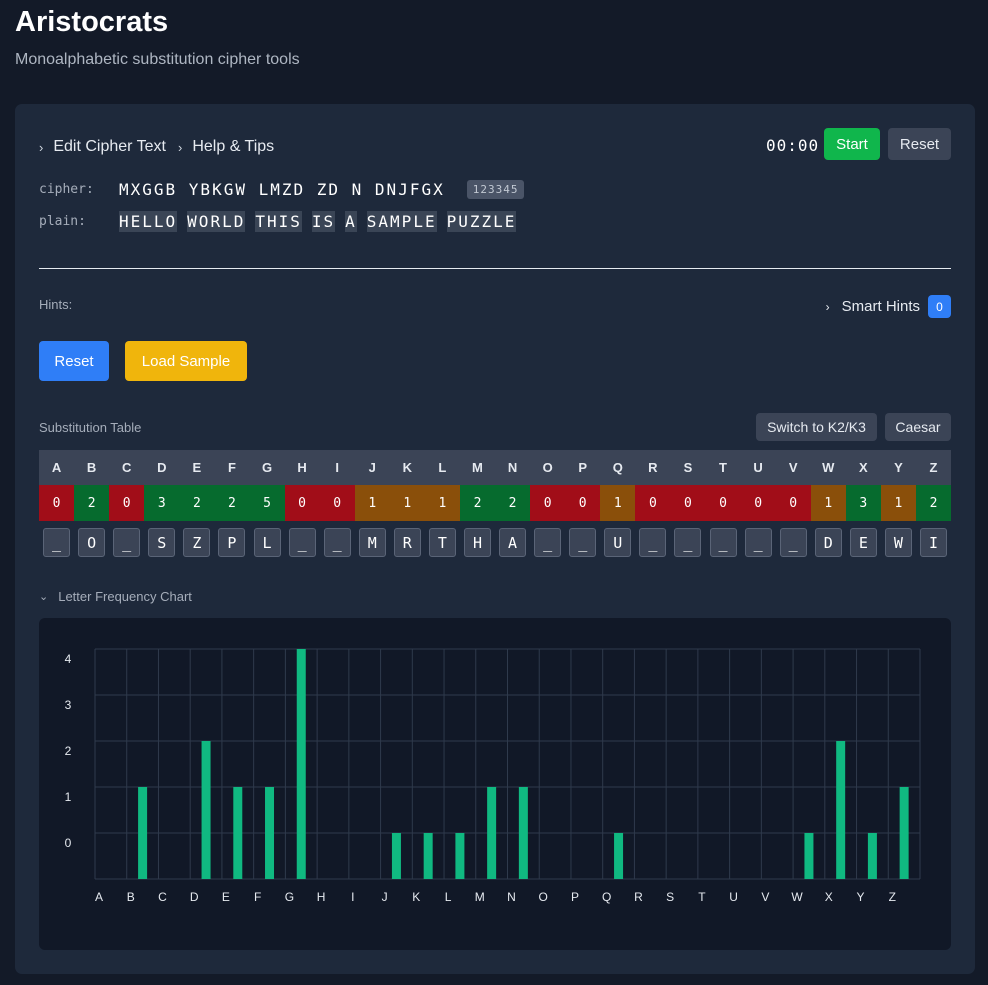 This screenshot has width=988, height=985. I want to click on bar-z, so click(904, 833).